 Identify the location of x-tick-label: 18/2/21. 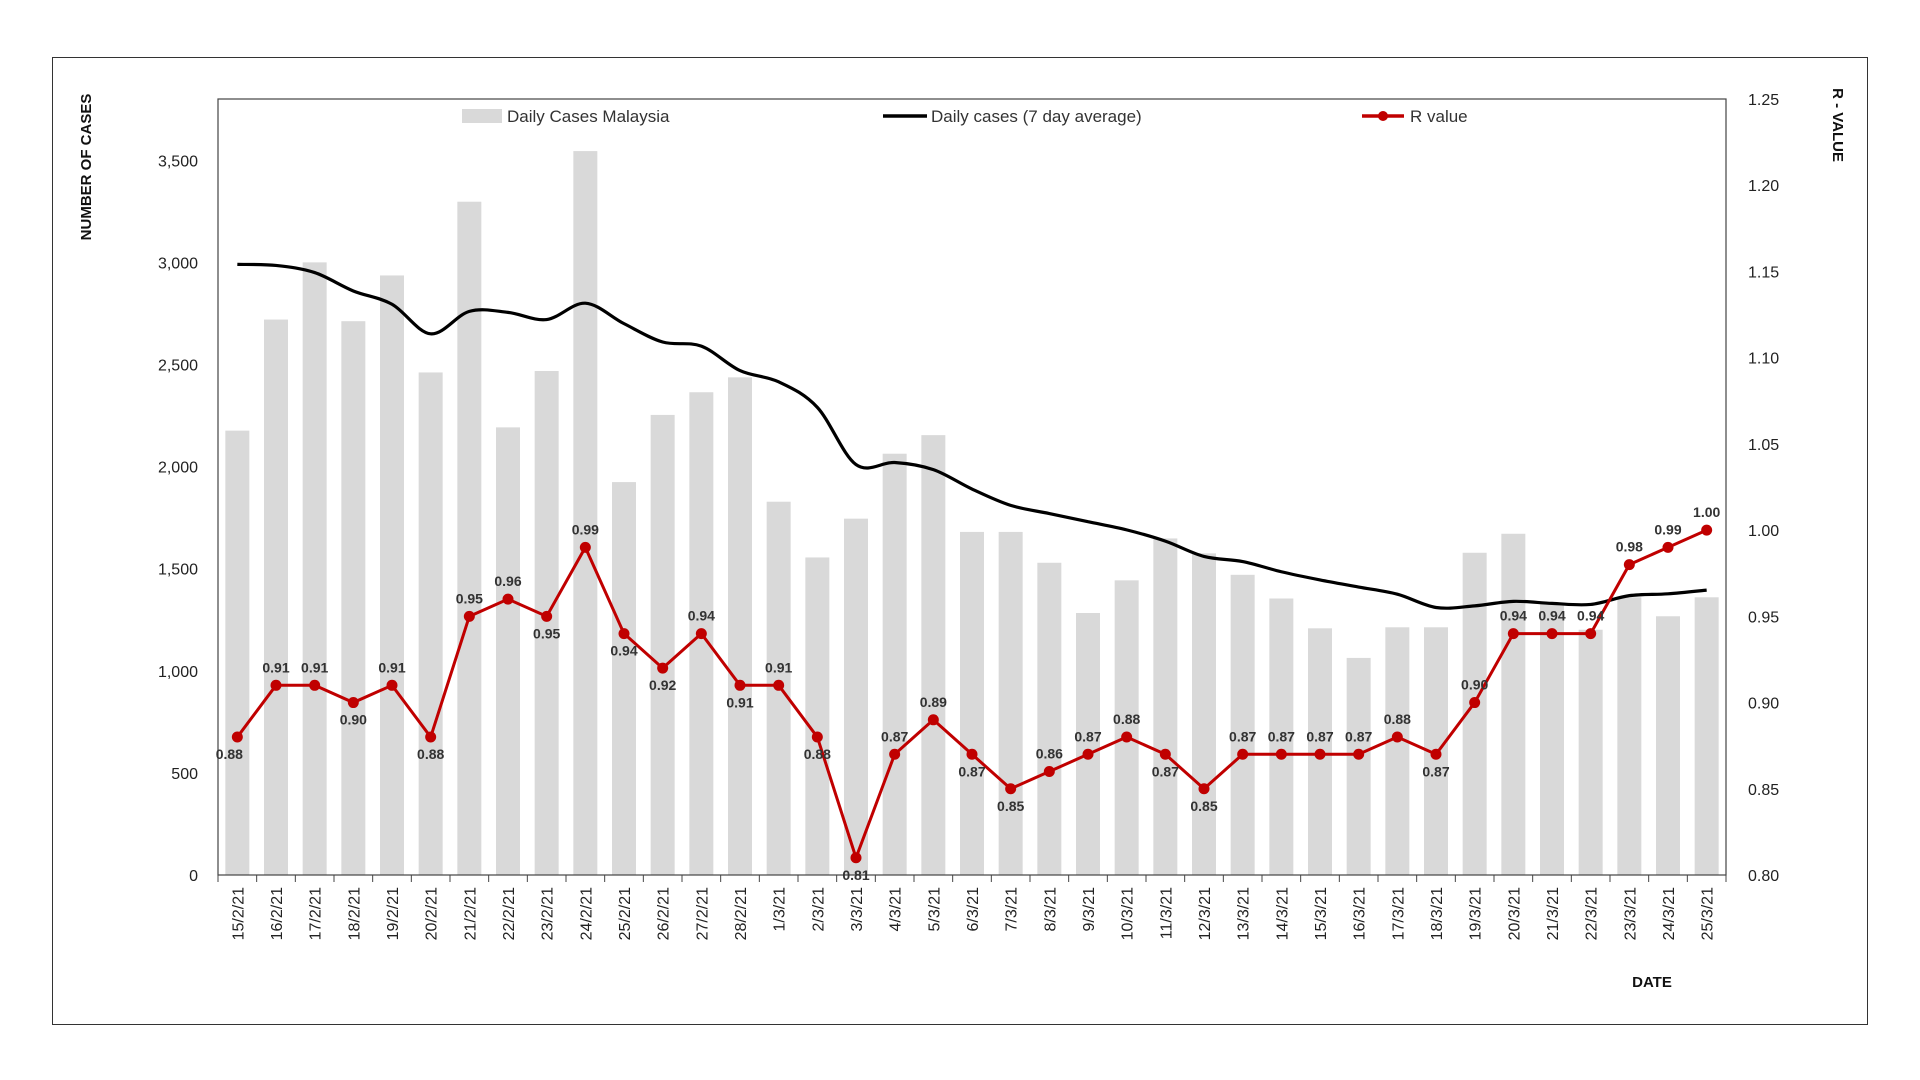
(354, 913).